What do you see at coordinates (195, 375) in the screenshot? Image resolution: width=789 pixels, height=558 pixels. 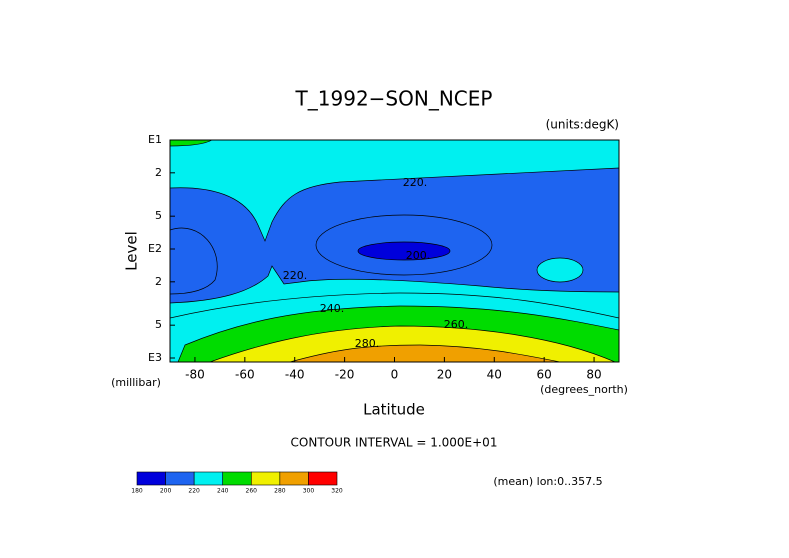 I see `x-tick-label: -80` at bounding box center [195, 375].